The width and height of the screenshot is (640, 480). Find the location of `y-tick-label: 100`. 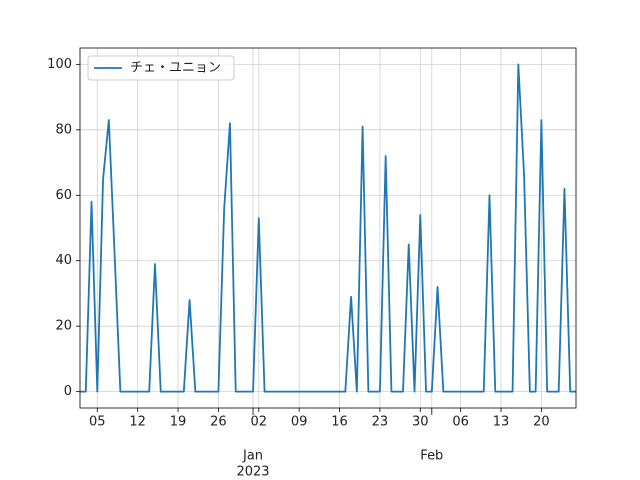

y-tick-label: 100 is located at coordinates (59, 64).